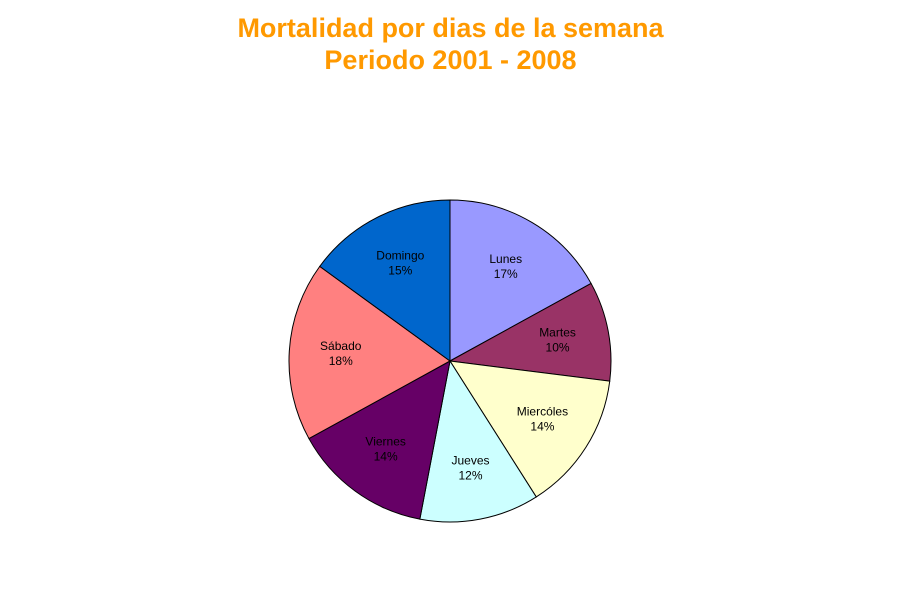 This screenshot has width=901, height=613. What do you see at coordinates (386, 457) in the screenshot?
I see `slice-value-viernes: 14%` at bounding box center [386, 457].